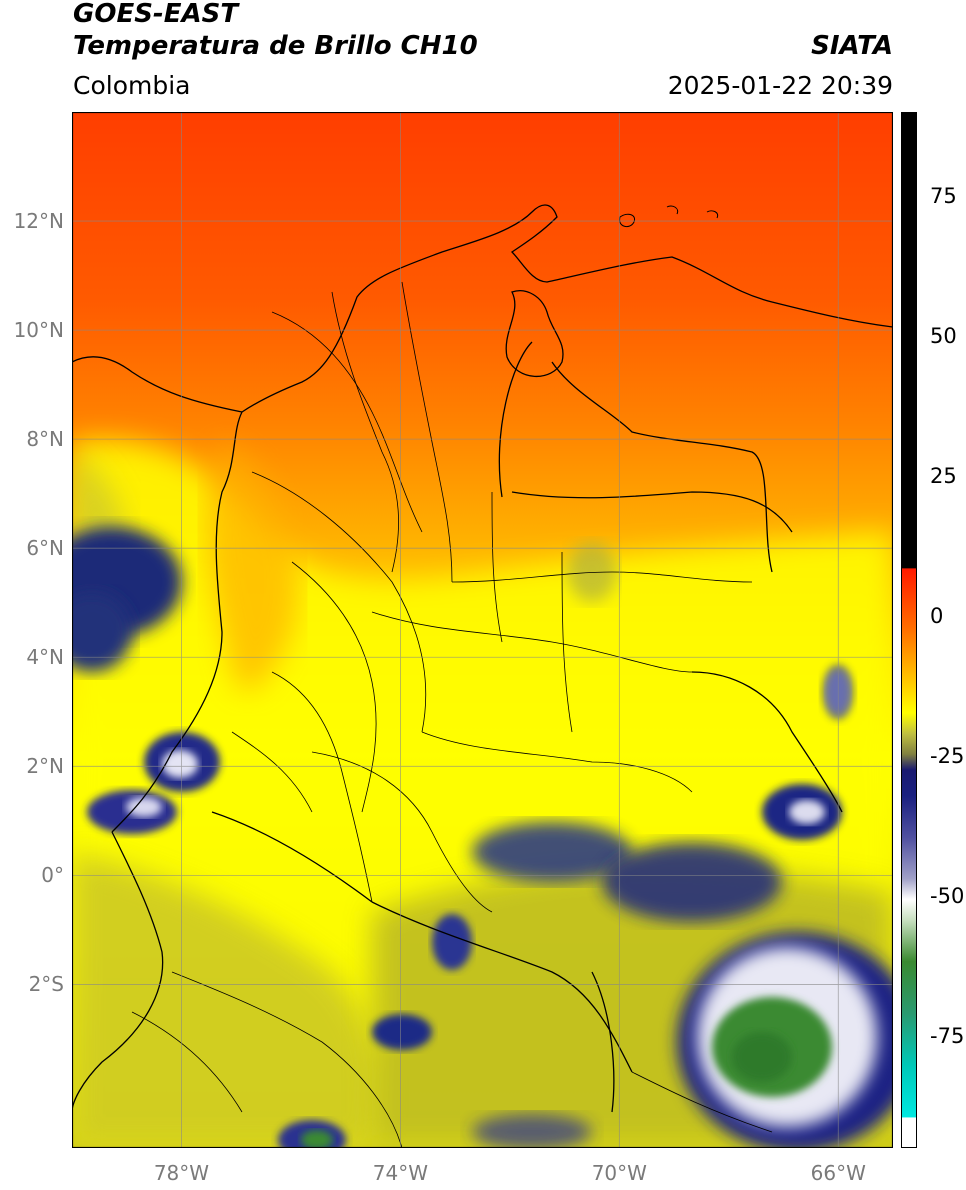 This screenshot has width=966, height=1190. Describe the element at coordinates (937, 616) in the screenshot. I see `colorbar-tick-label: 0` at that location.